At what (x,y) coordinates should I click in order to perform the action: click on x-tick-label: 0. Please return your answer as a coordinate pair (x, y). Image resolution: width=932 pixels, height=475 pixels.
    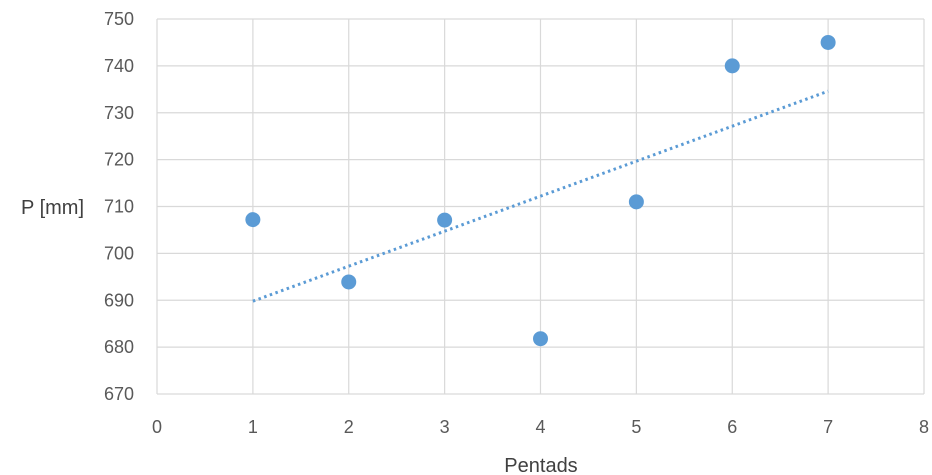
    Looking at the image, I should click on (157, 427).